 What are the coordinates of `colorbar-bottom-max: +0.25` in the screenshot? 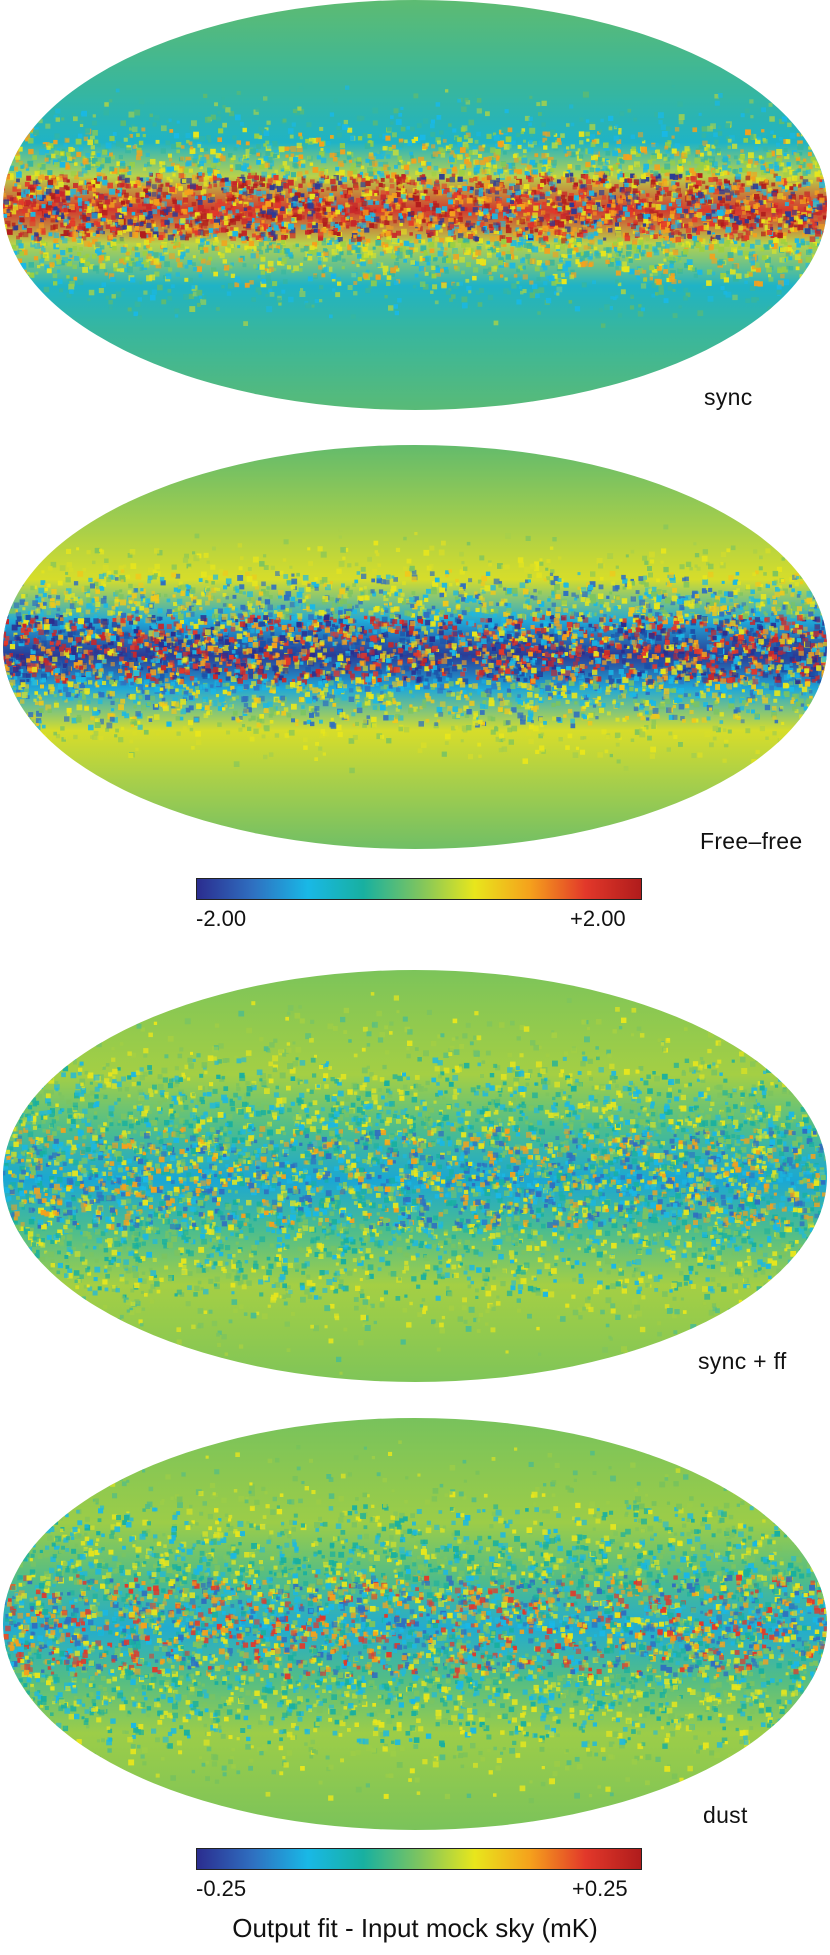 It's located at (600, 1889).